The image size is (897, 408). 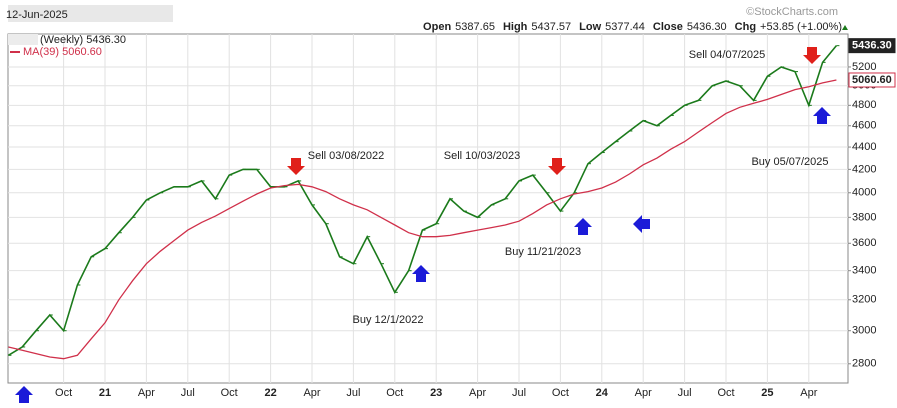 What do you see at coordinates (543, 252) in the screenshot?
I see `annotation: Buy 11/21/2023` at bounding box center [543, 252].